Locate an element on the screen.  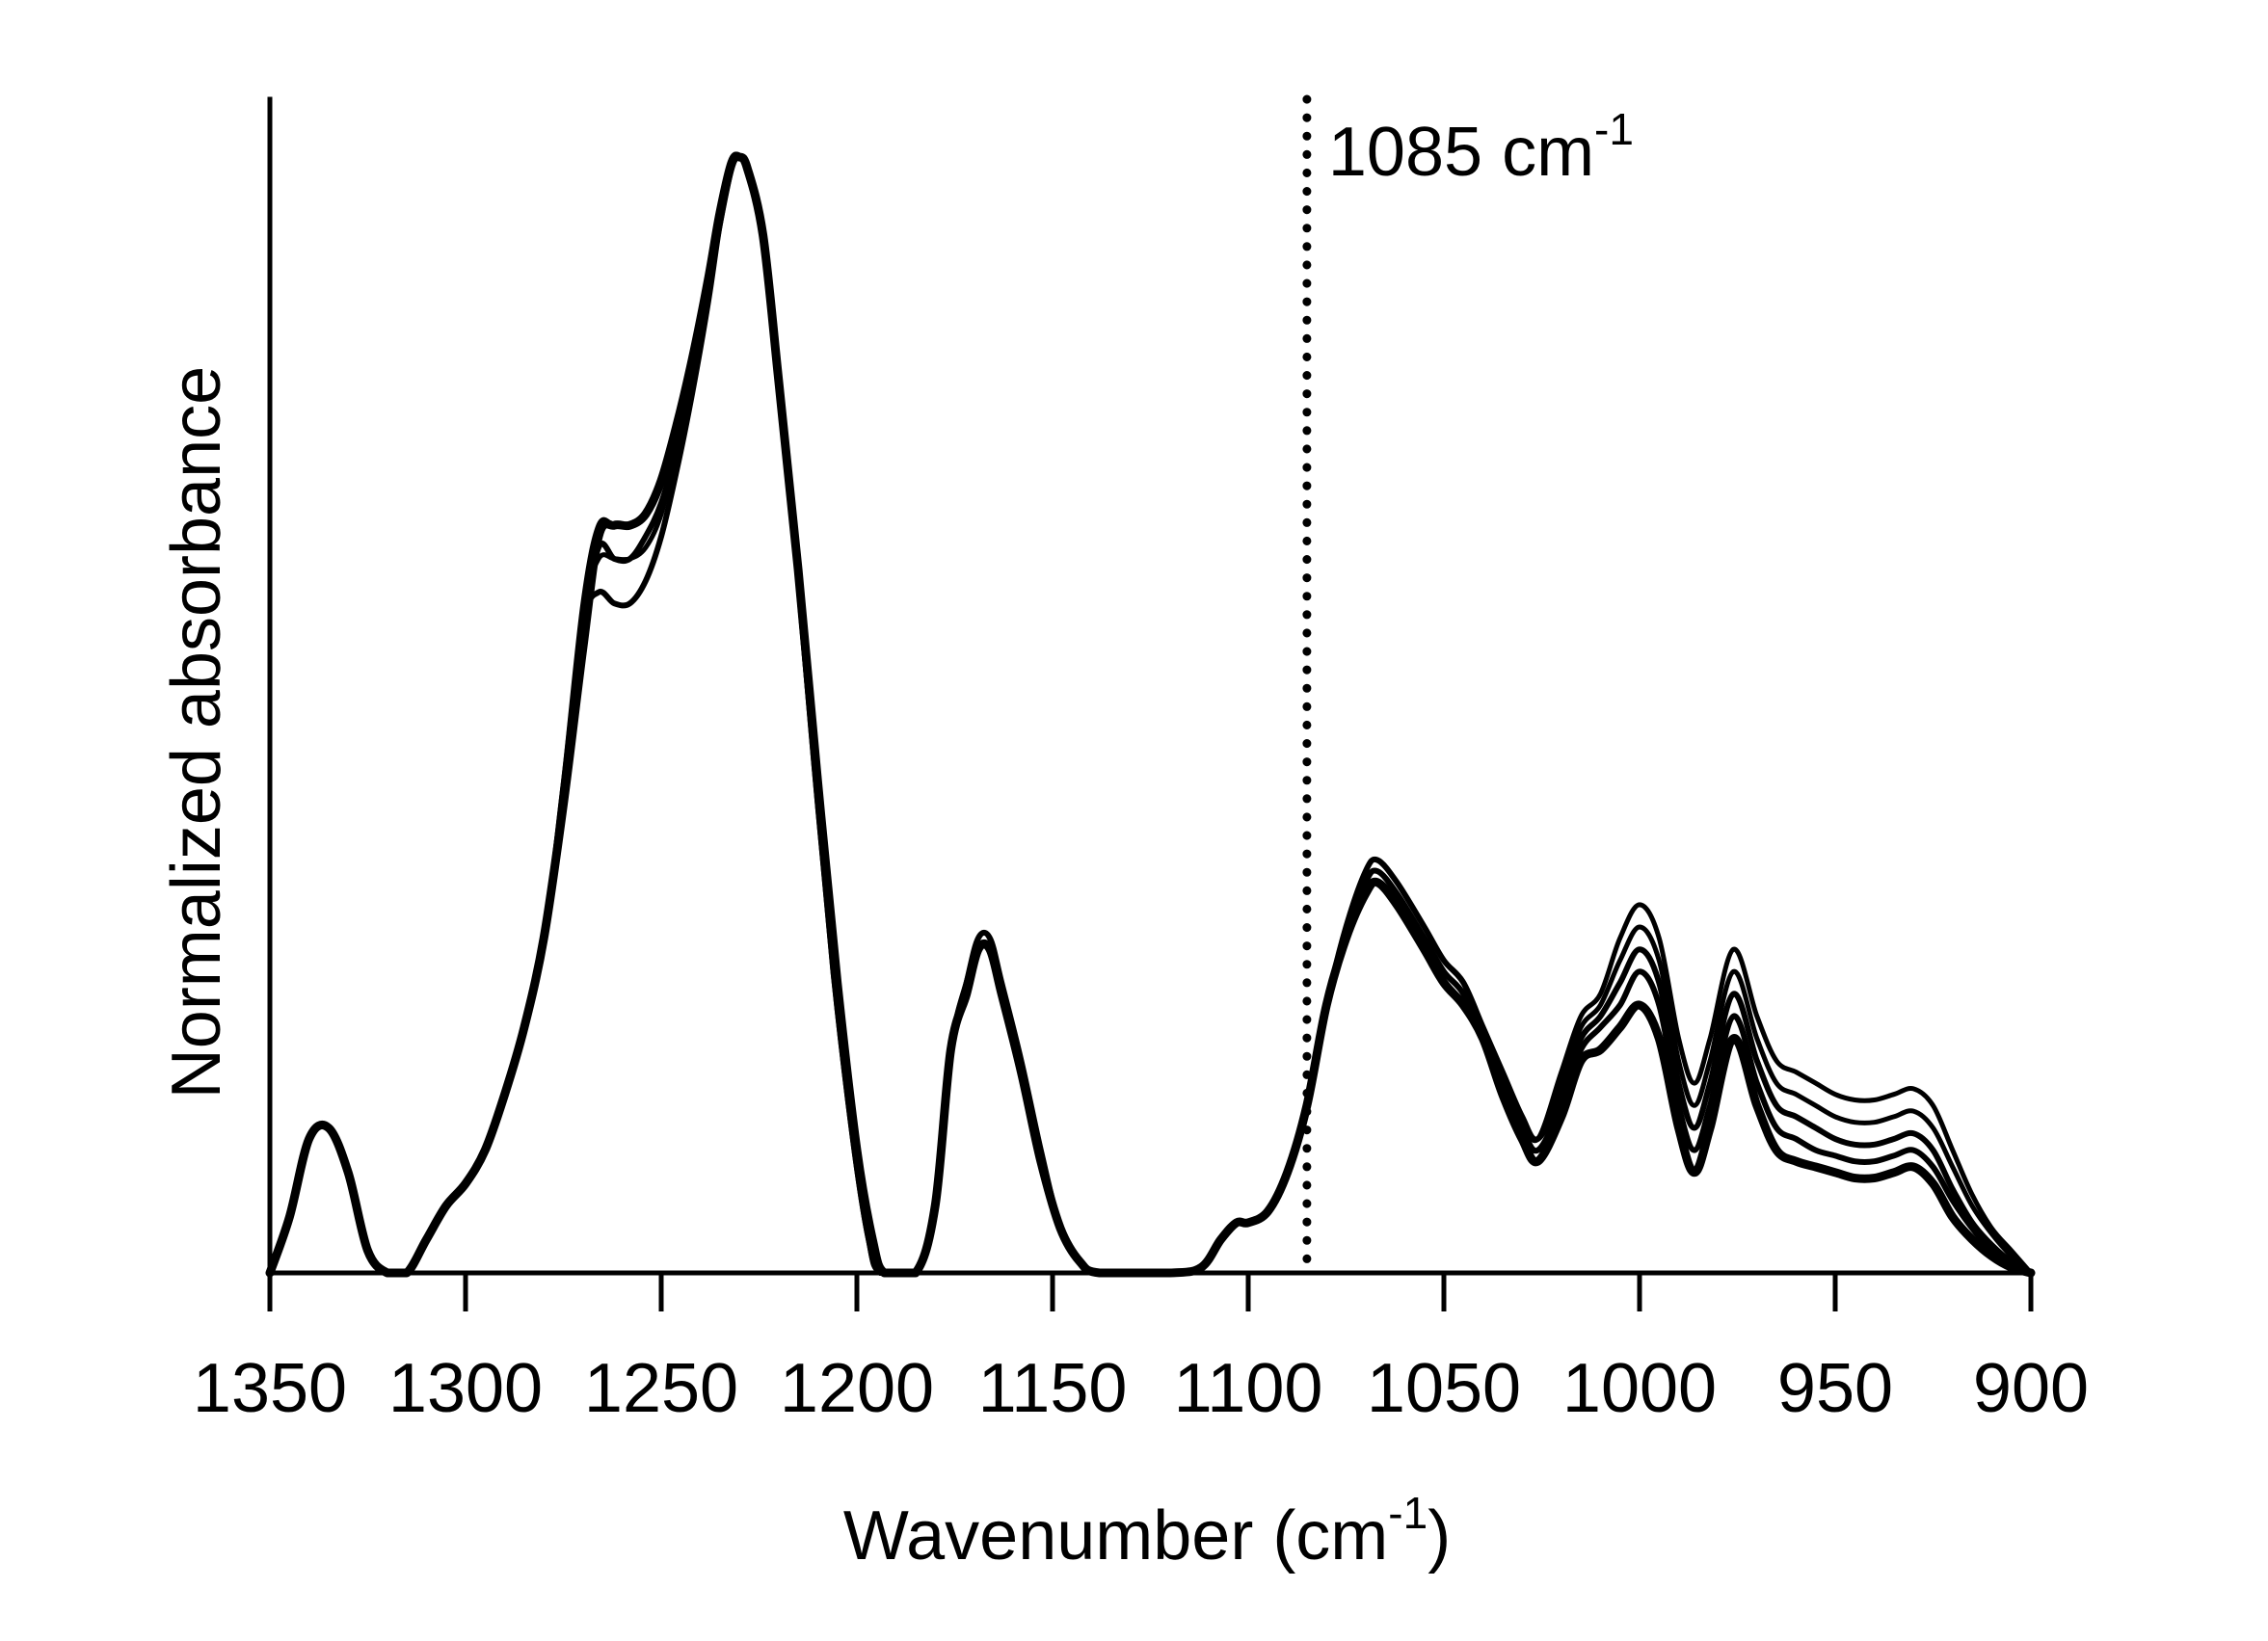
reference-label-main: 1085 cm is located at coordinates (1461, 152).